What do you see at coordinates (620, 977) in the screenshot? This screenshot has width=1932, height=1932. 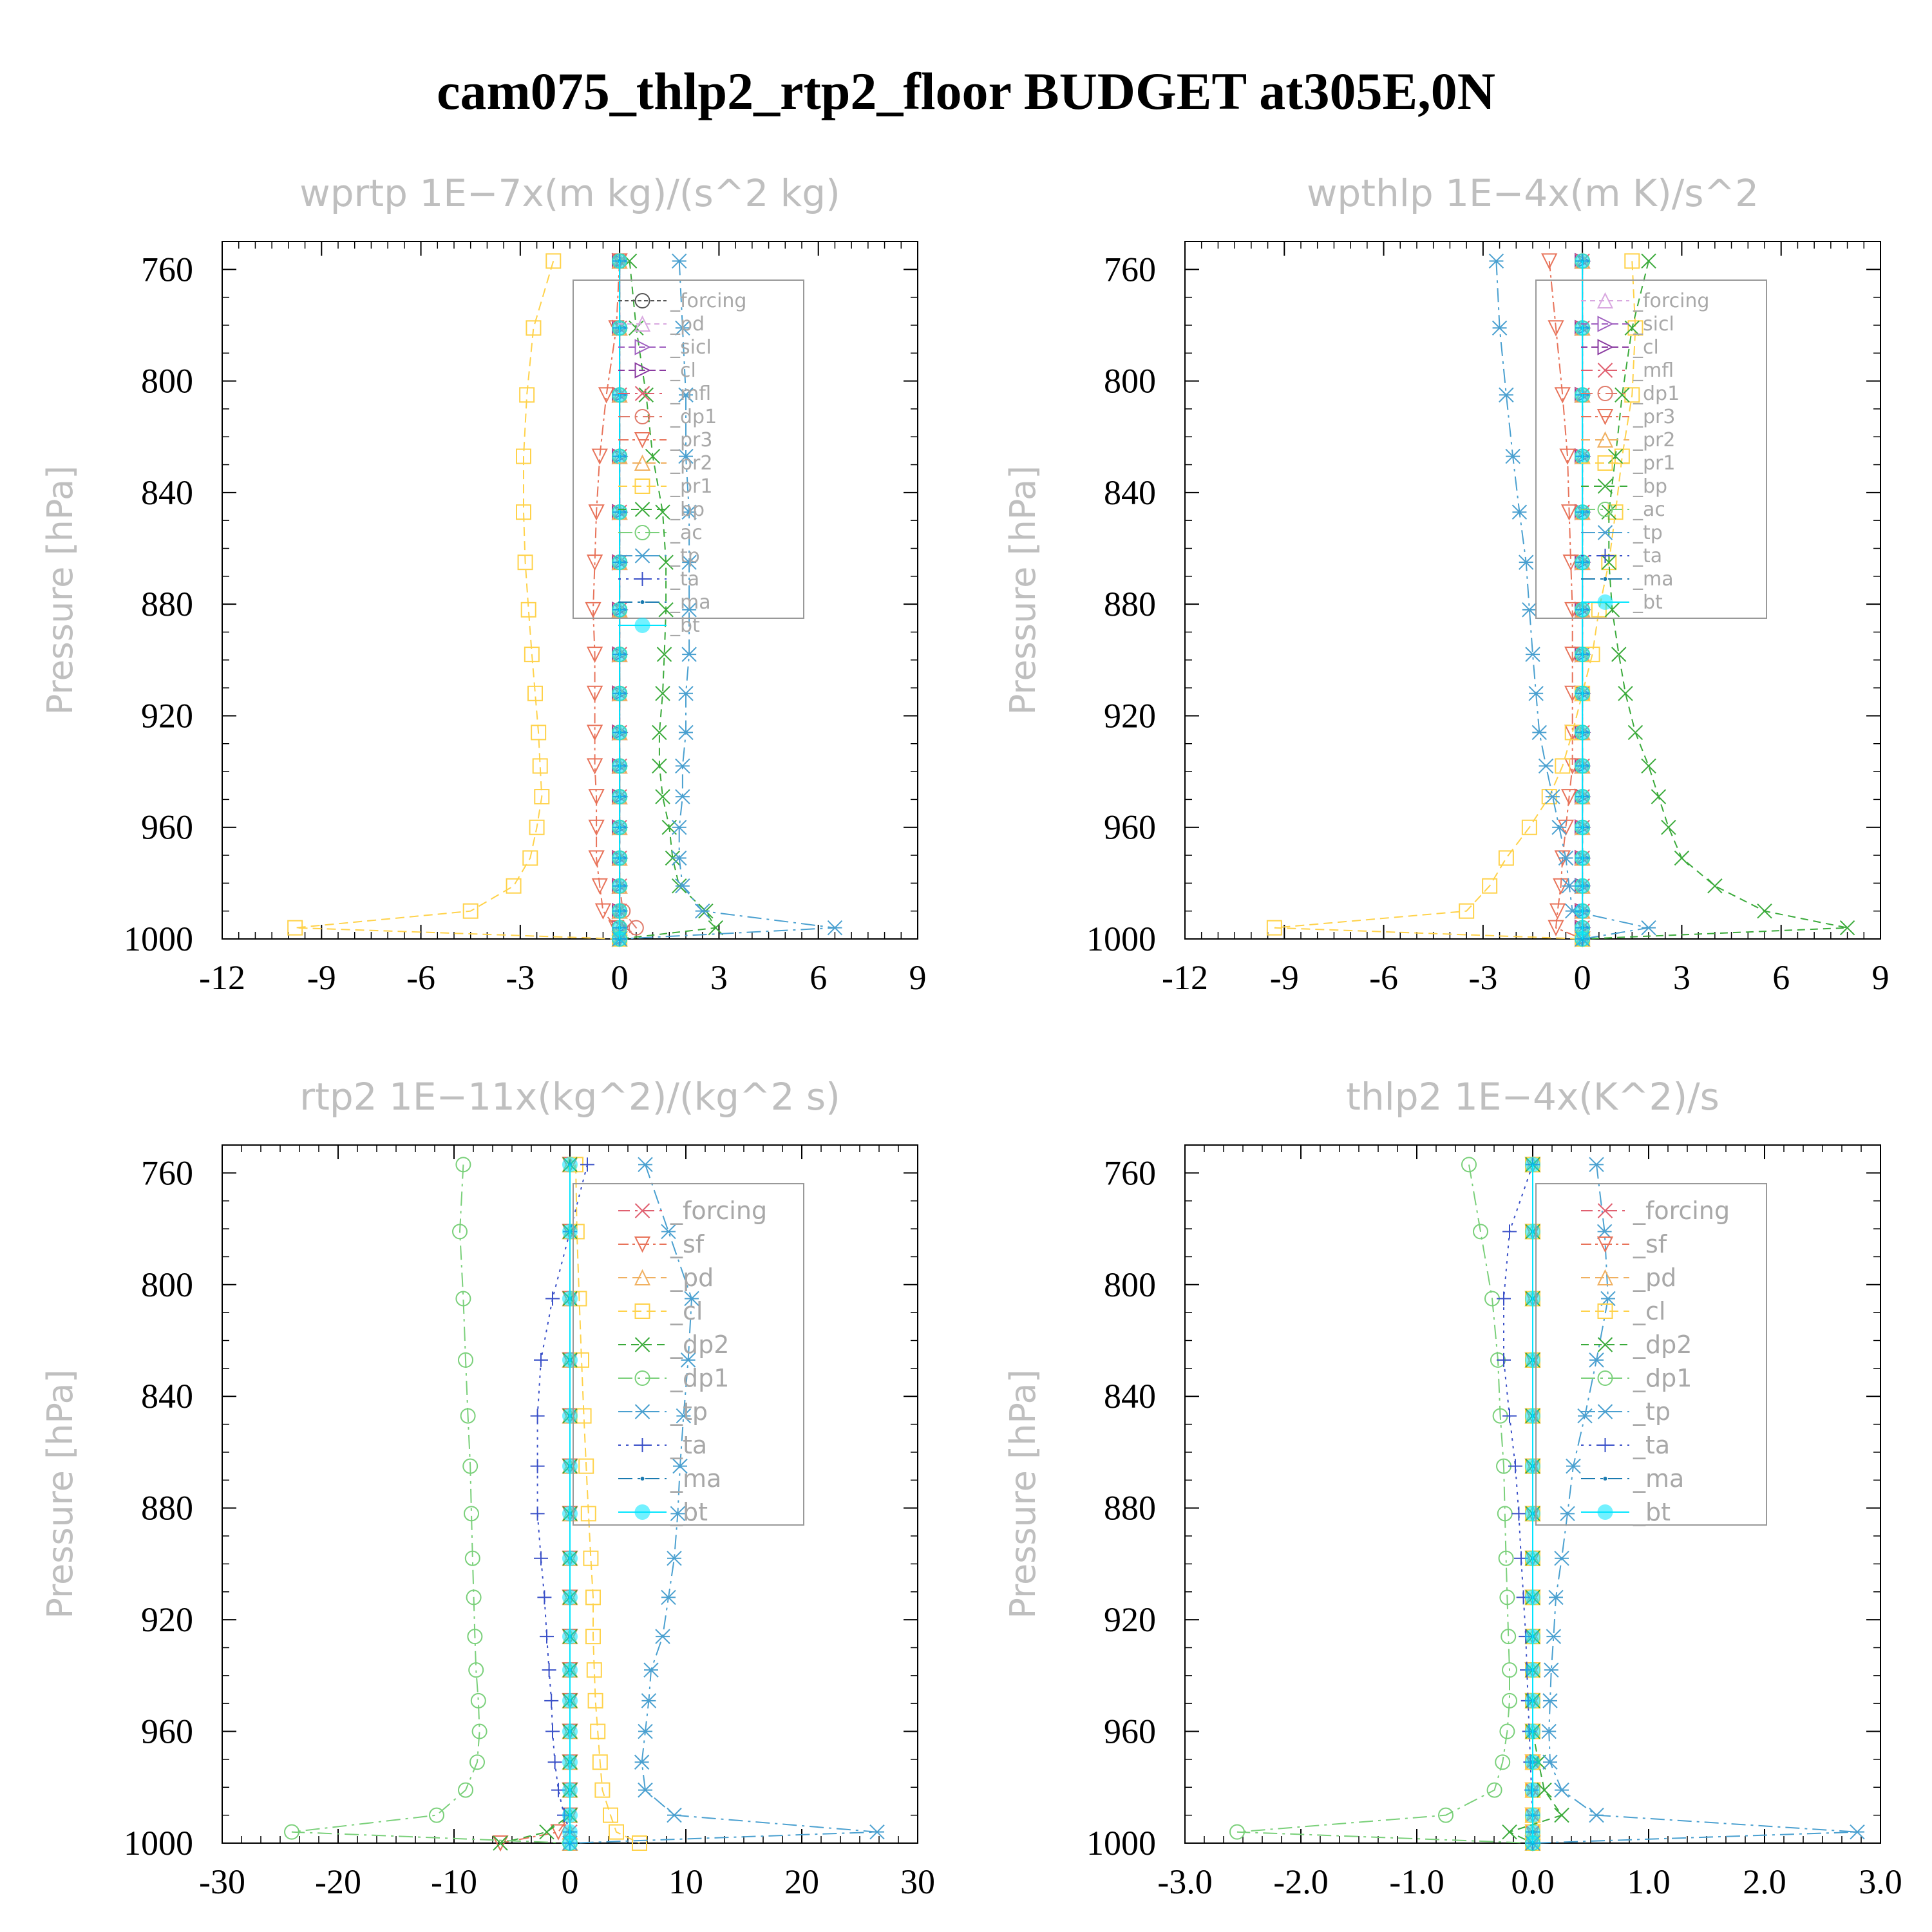 I see `x-tick-label: 0` at bounding box center [620, 977].